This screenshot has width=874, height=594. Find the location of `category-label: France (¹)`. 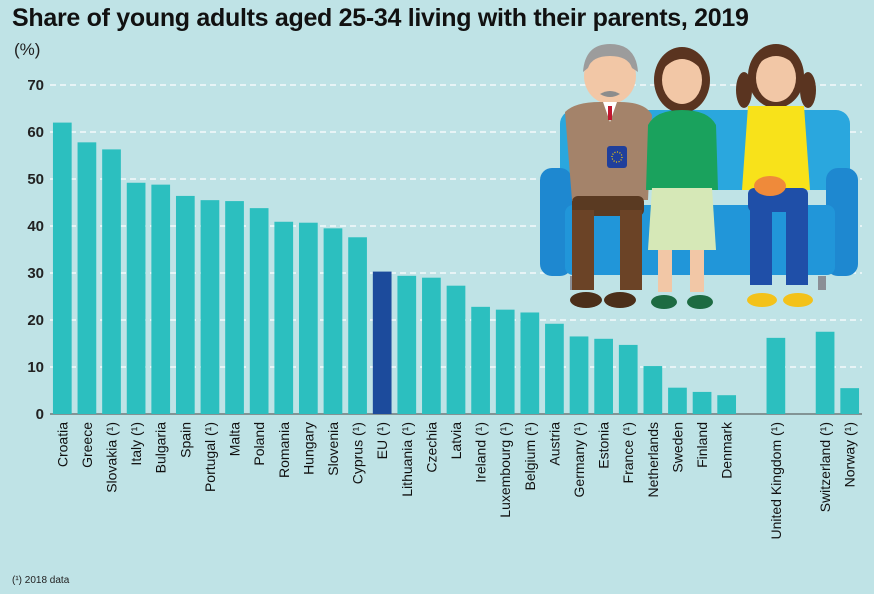

category-label: France (¹) is located at coordinates (628, 452).